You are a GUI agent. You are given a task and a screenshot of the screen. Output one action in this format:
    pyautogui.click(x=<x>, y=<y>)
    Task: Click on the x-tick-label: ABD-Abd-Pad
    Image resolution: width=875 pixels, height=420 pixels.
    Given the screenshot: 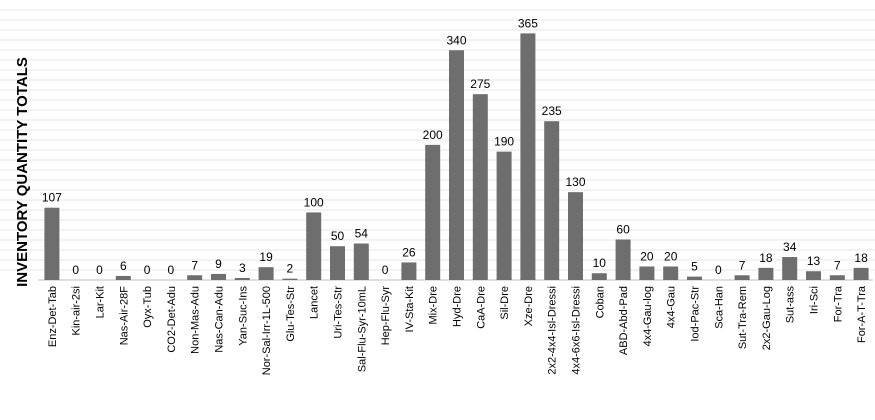 What is the action you would take?
    pyautogui.click(x=624, y=320)
    